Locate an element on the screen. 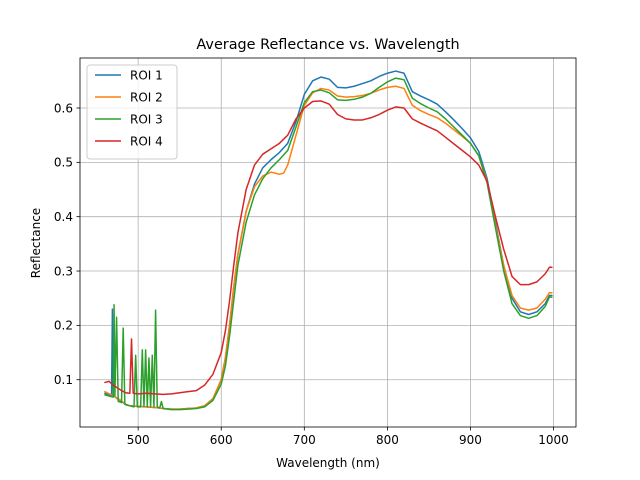 The height and width of the screenshot is (480, 640). y-axis-label: Reflectance is located at coordinates (36, 243).